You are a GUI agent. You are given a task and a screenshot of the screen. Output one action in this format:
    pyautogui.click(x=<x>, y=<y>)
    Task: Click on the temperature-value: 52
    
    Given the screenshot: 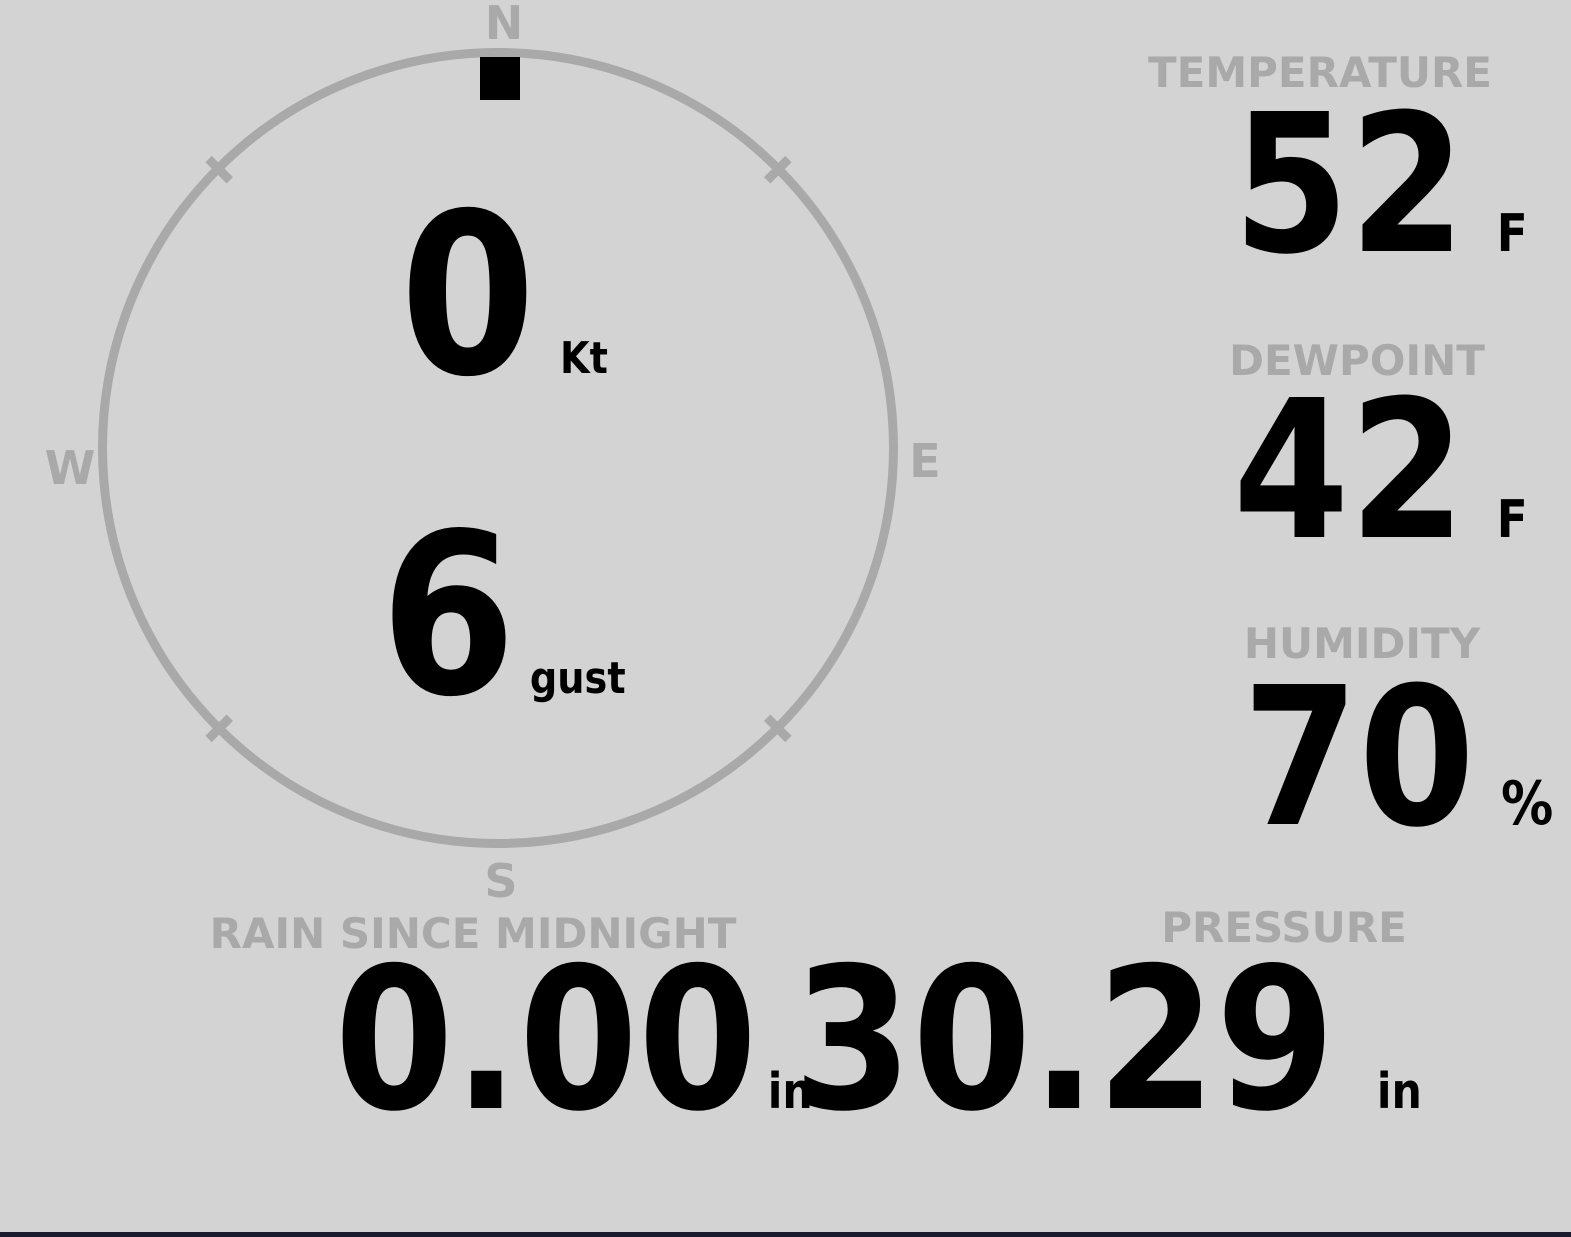 What is the action you would take?
    pyautogui.click(x=1349, y=185)
    